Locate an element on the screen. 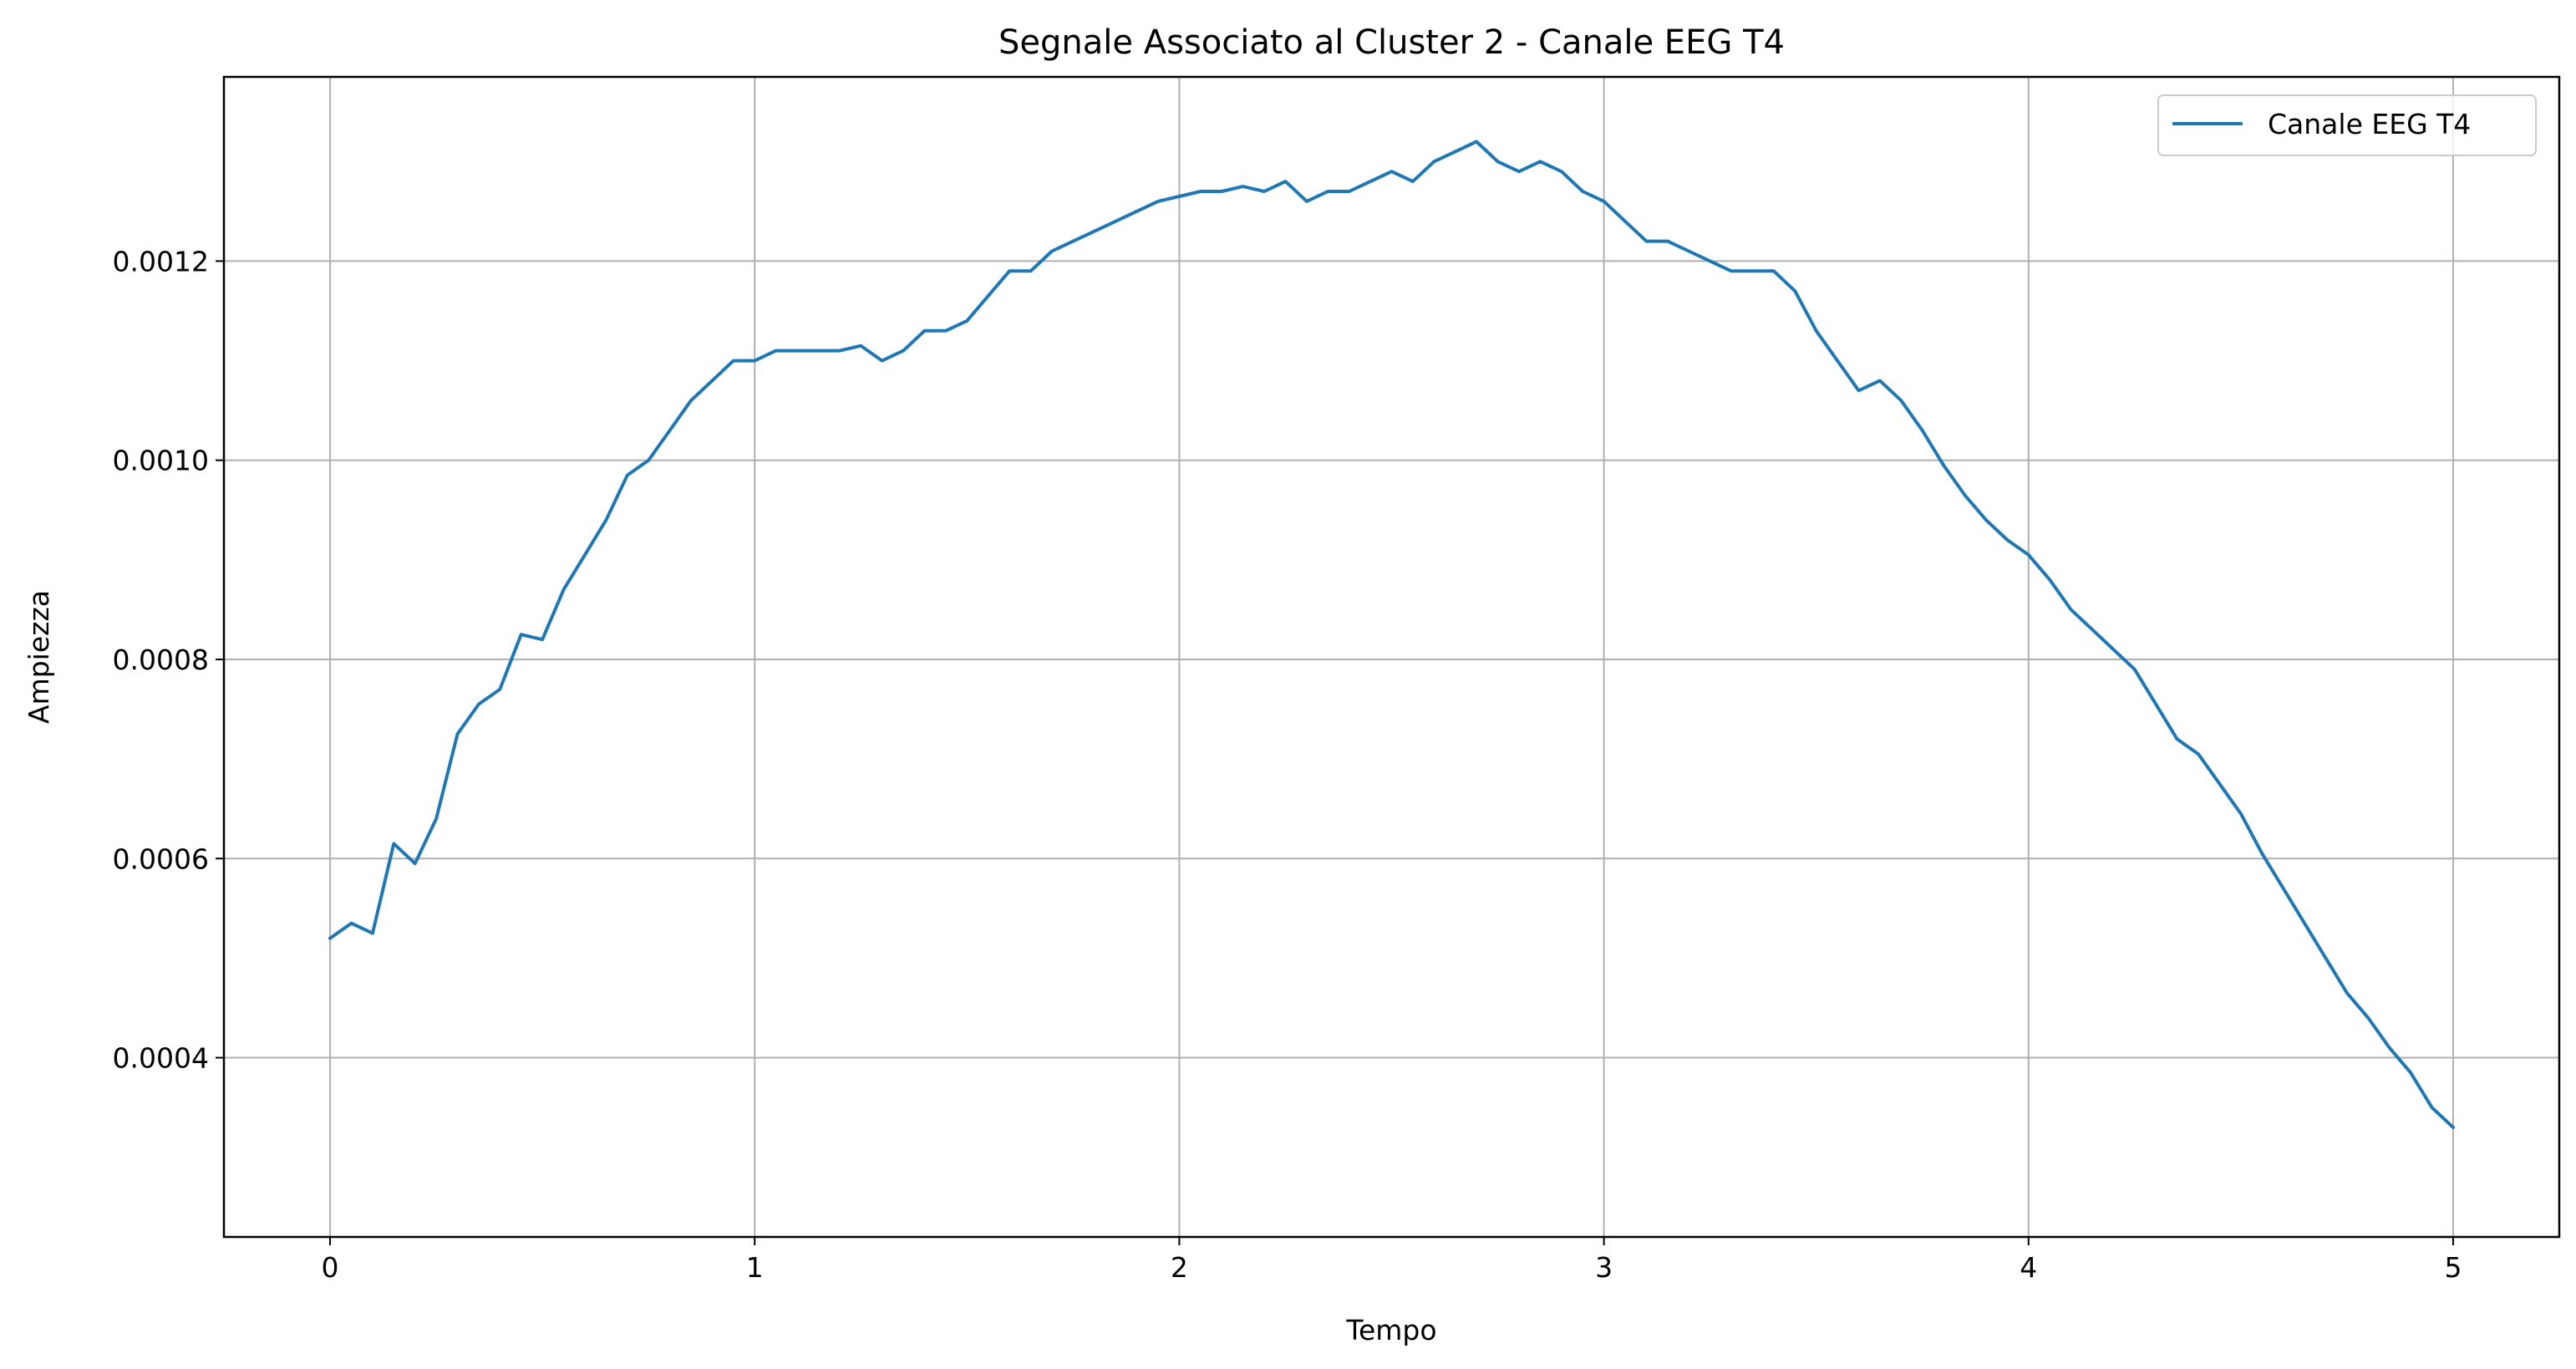 The height and width of the screenshot is (1369, 2576). y-tick-label: 0.0012 is located at coordinates (161, 261).